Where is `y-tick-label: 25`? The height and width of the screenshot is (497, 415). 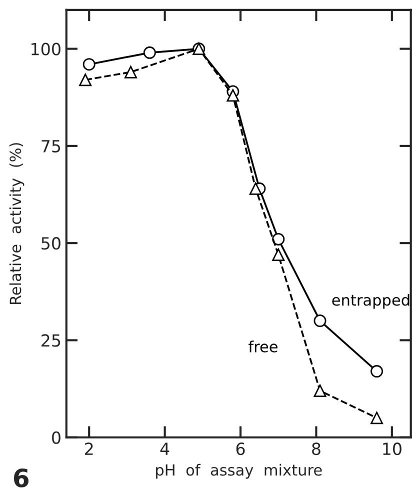
y-tick-label: 25 is located at coordinates (51, 340).